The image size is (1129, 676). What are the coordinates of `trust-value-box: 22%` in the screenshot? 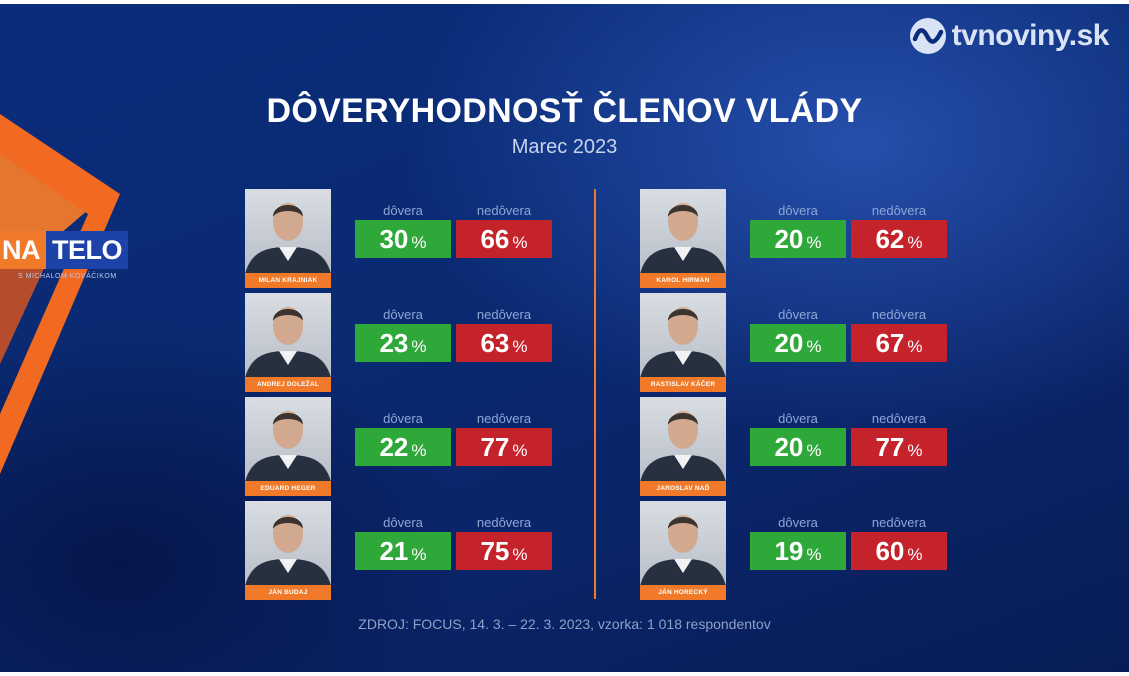 It's located at (403, 447).